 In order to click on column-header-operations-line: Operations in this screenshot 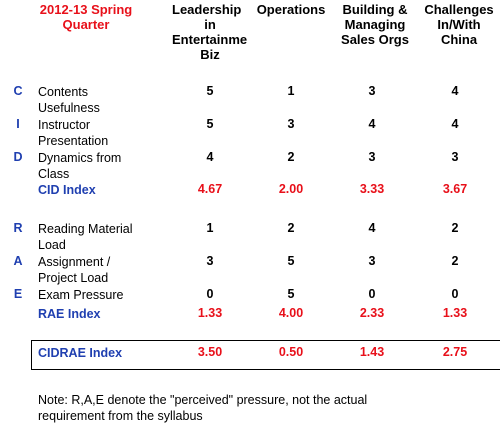, I will do `click(291, 9)`.